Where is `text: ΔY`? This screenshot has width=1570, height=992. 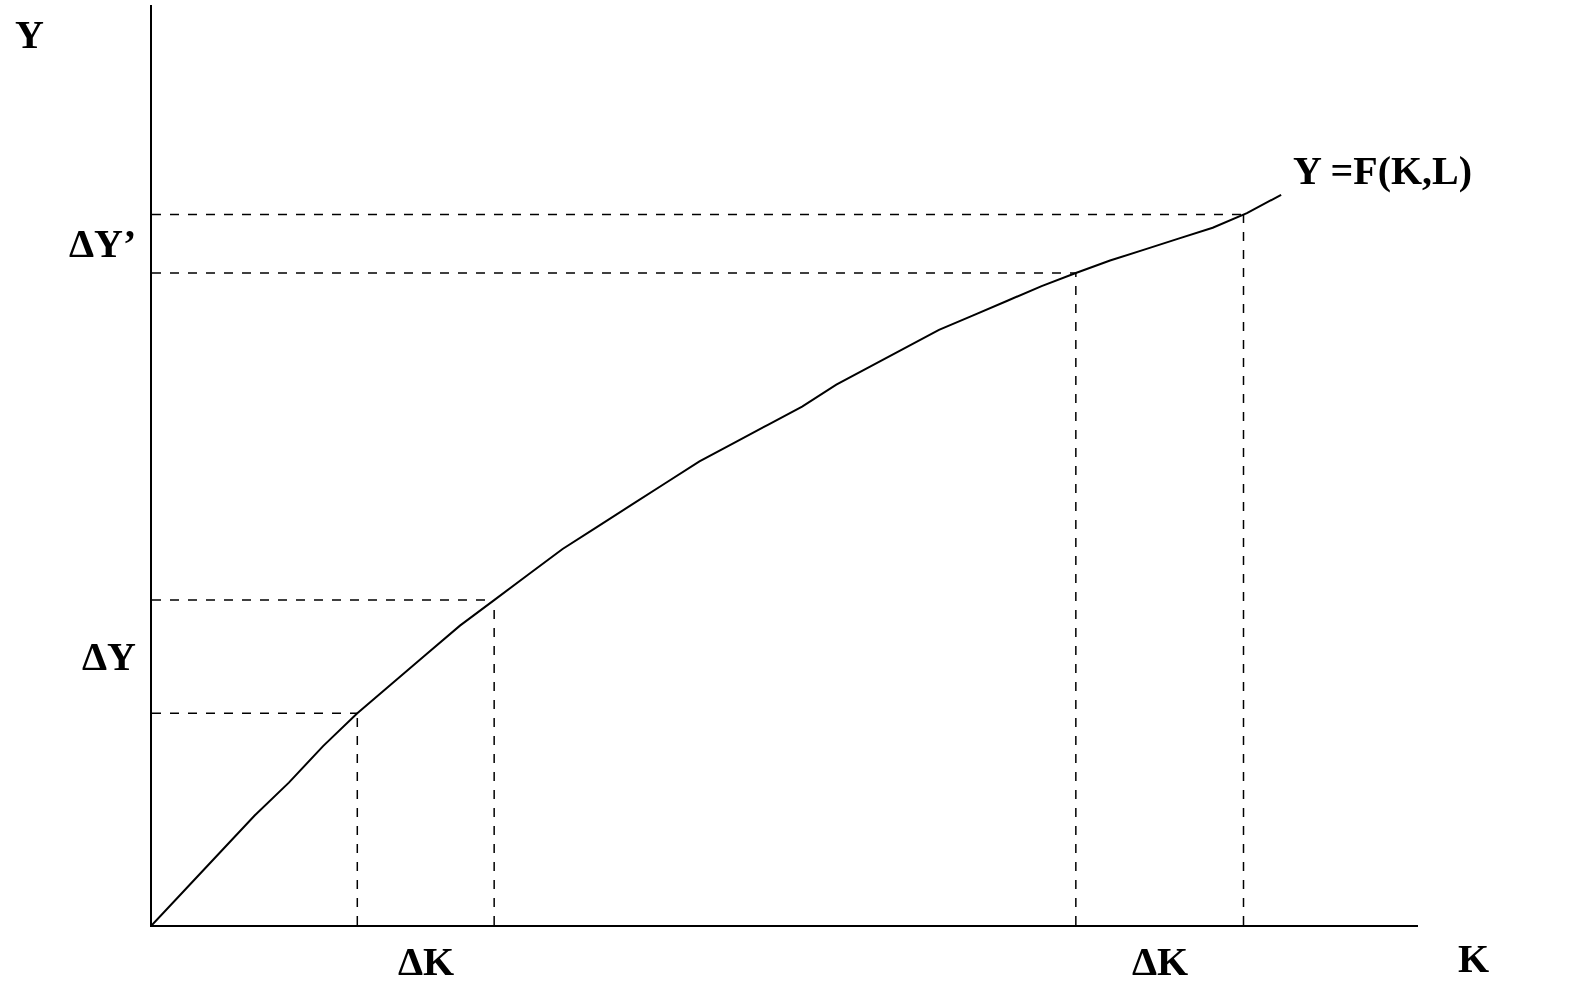 text: ΔY is located at coordinates (109, 656).